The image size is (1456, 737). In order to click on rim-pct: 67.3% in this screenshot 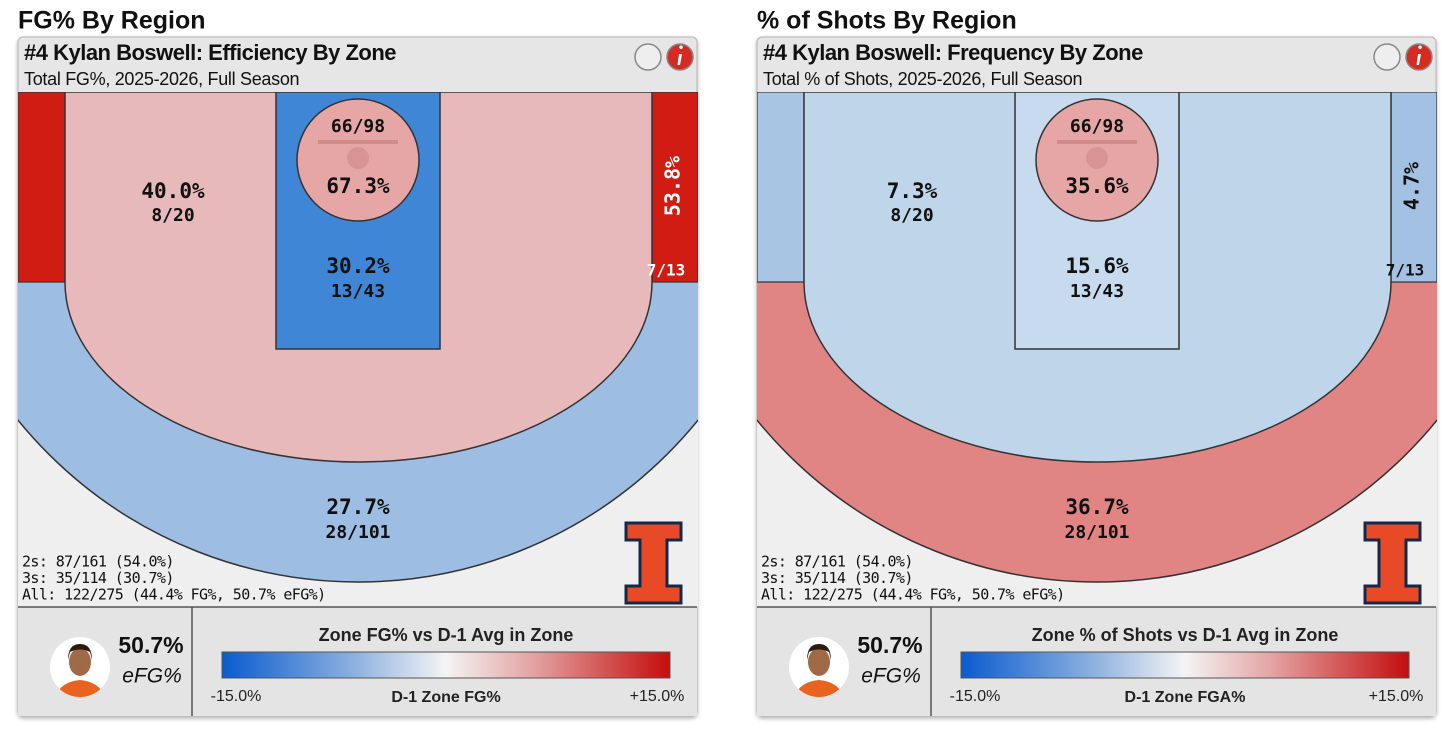, I will do `click(358, 186)`.